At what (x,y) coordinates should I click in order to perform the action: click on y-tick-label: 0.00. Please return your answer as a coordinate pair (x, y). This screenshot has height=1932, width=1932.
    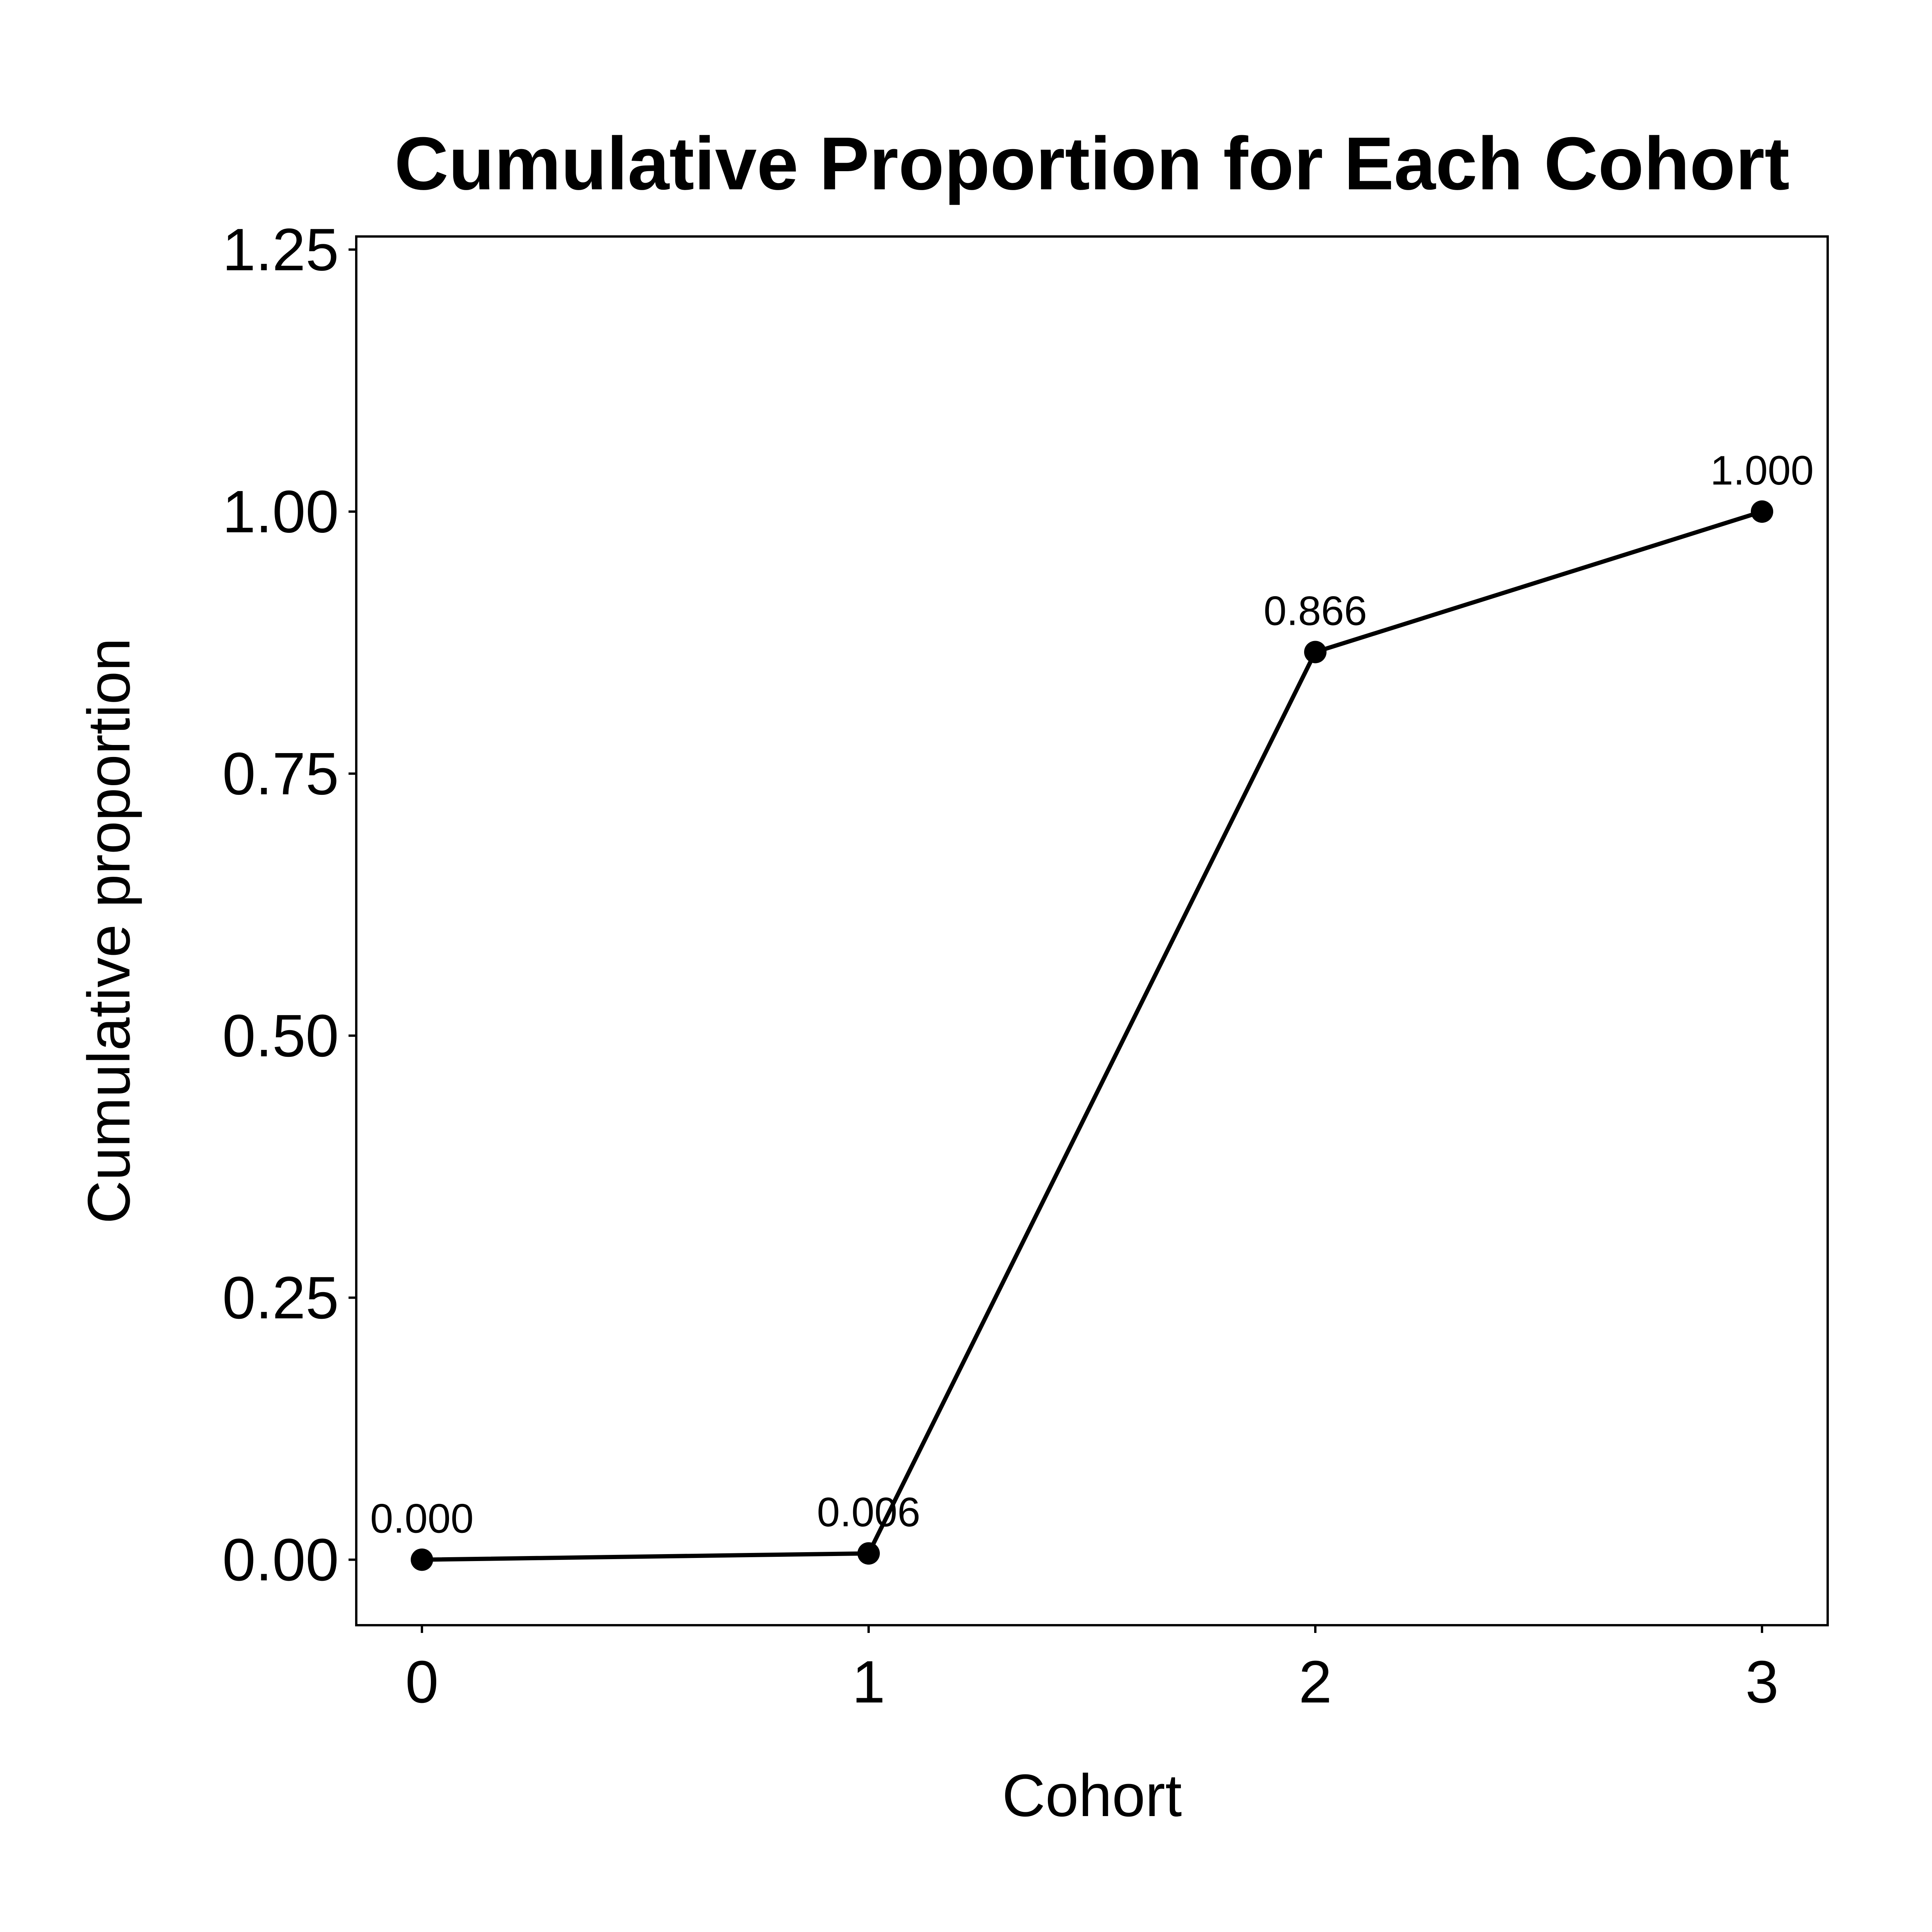
    Looking at the image, I should click on (280, 1560).